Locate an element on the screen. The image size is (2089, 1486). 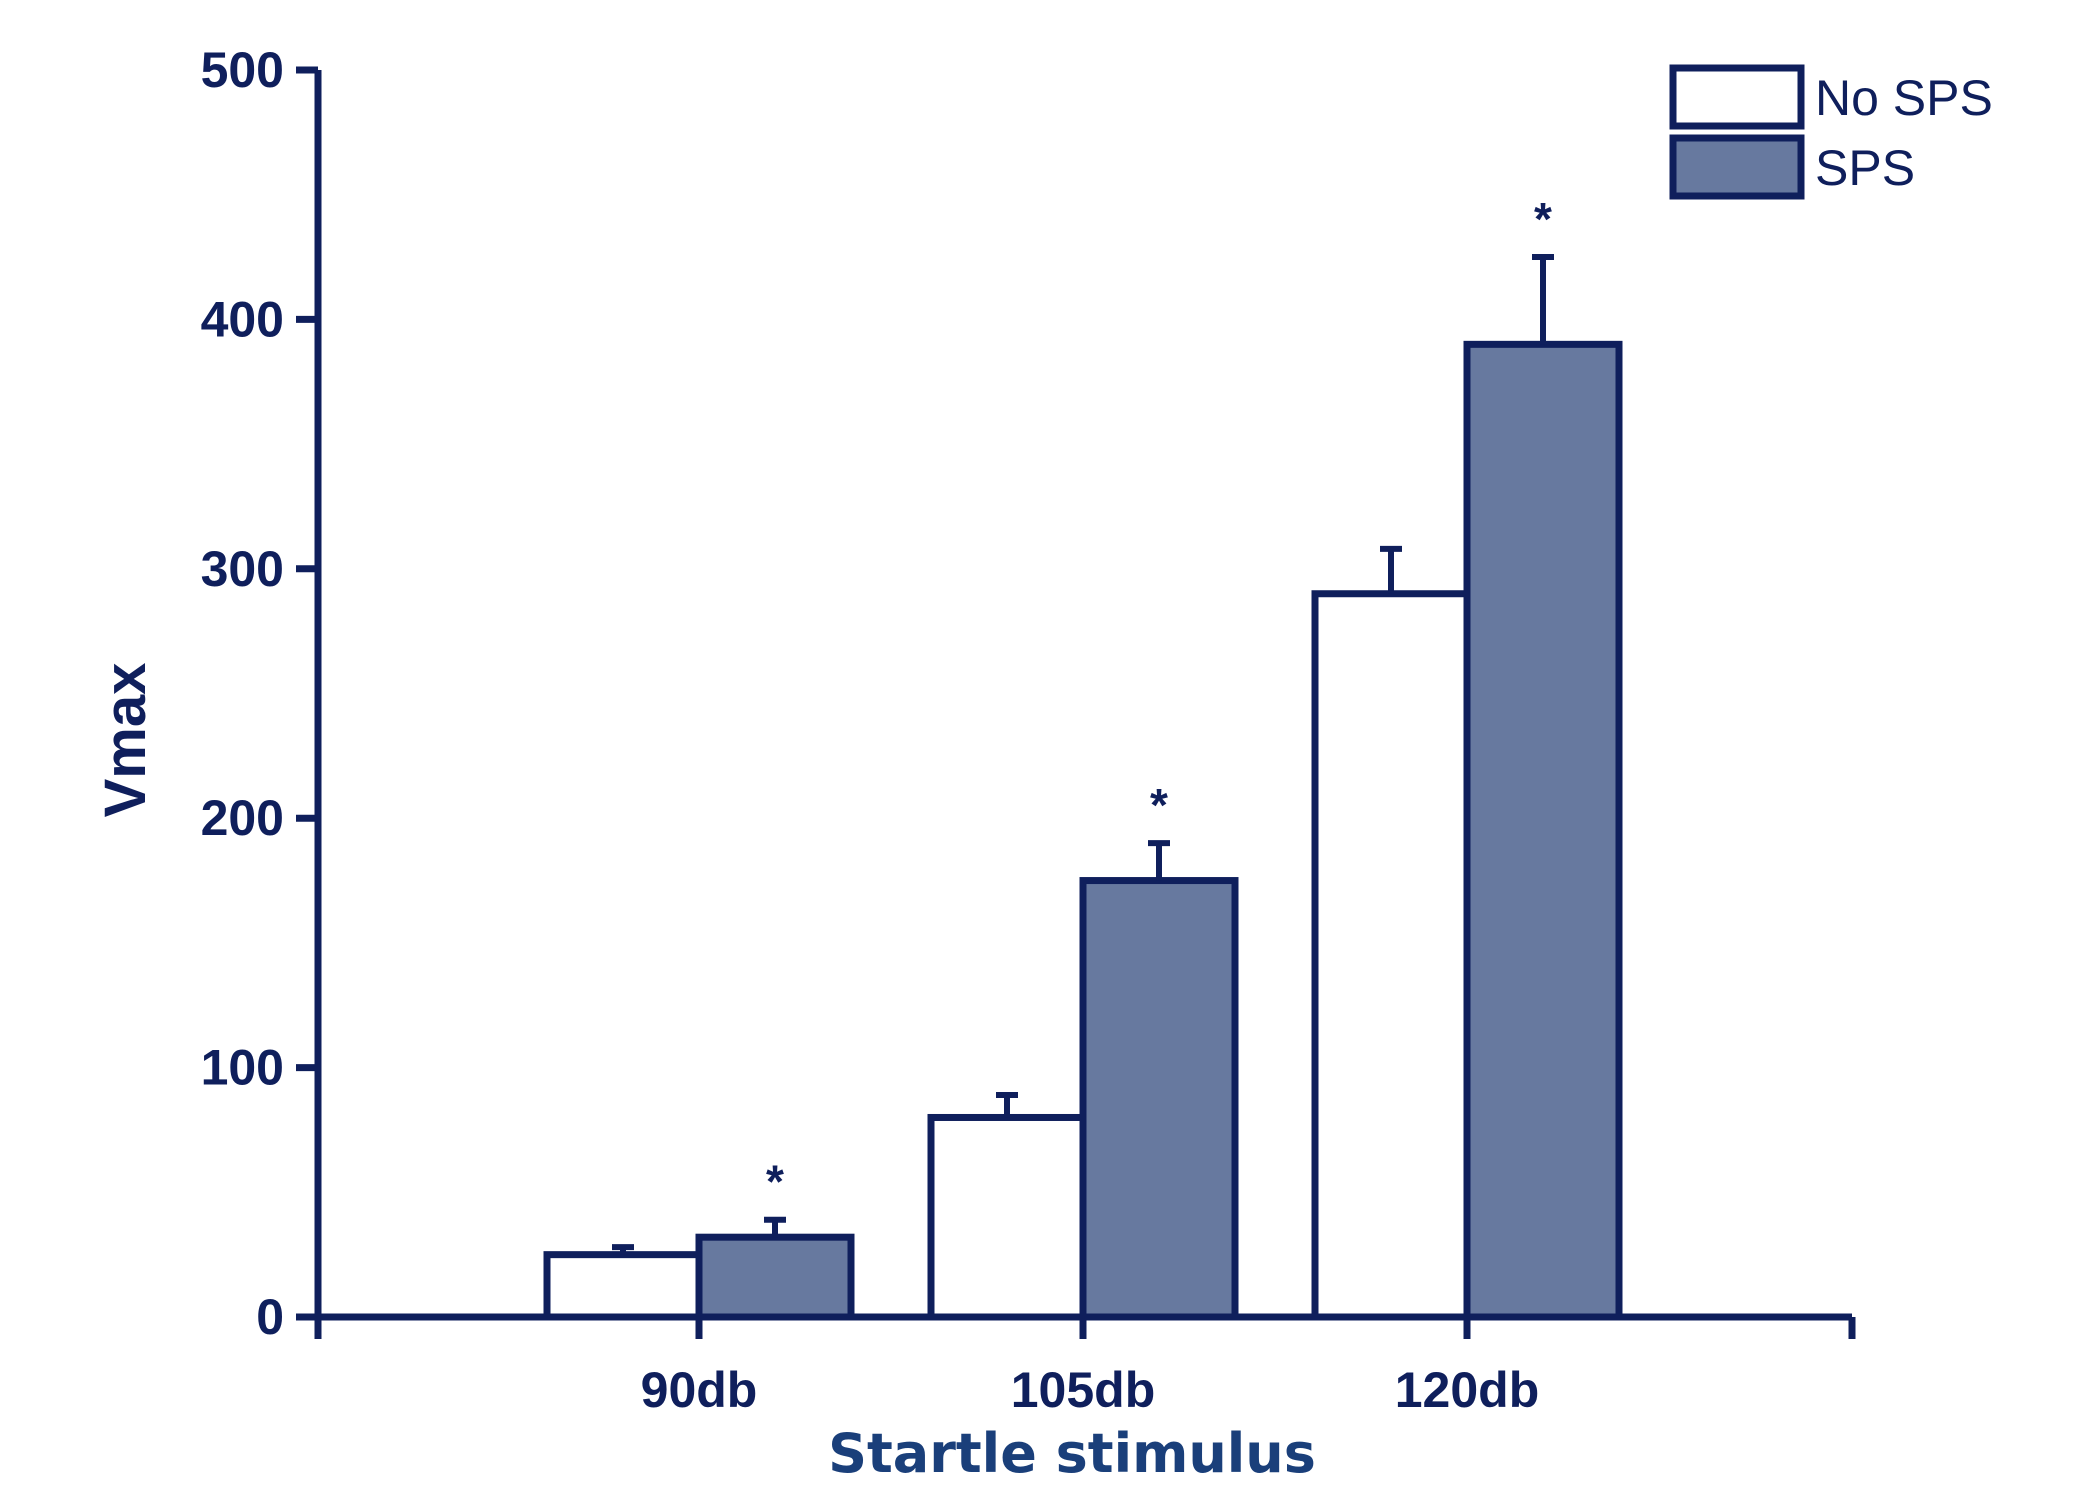
y-tick-label: 500 is located at coordinates (242, 70).